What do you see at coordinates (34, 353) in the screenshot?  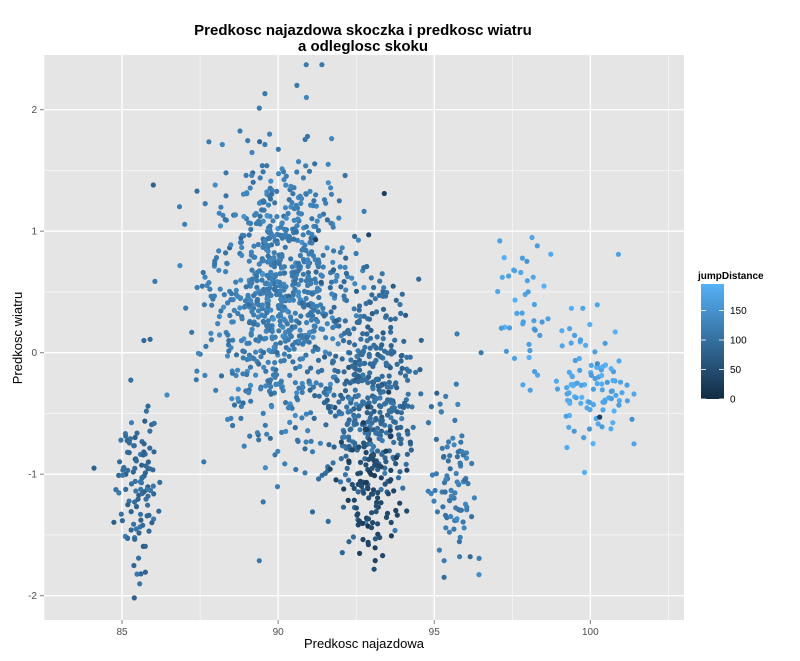 I see `y-tick-label: 0` at bounding box center [34, 353].